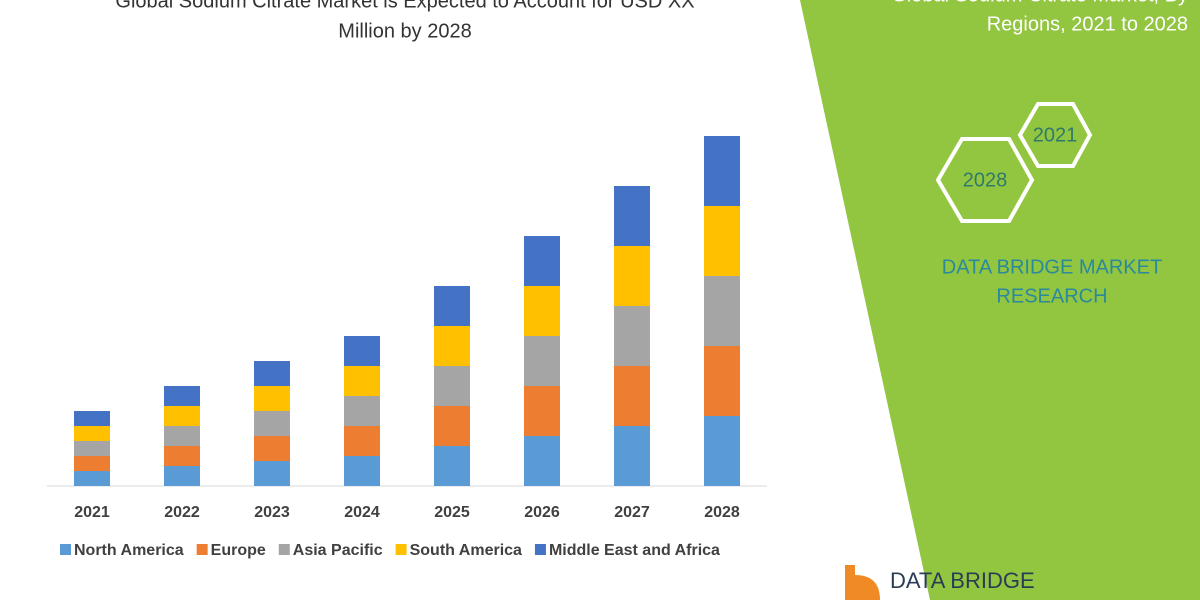 This screenshot has width=1200, height=600. Describe the element at coordinates (466, 550) in the screenshot. I see `legend-label: South America` at that location.